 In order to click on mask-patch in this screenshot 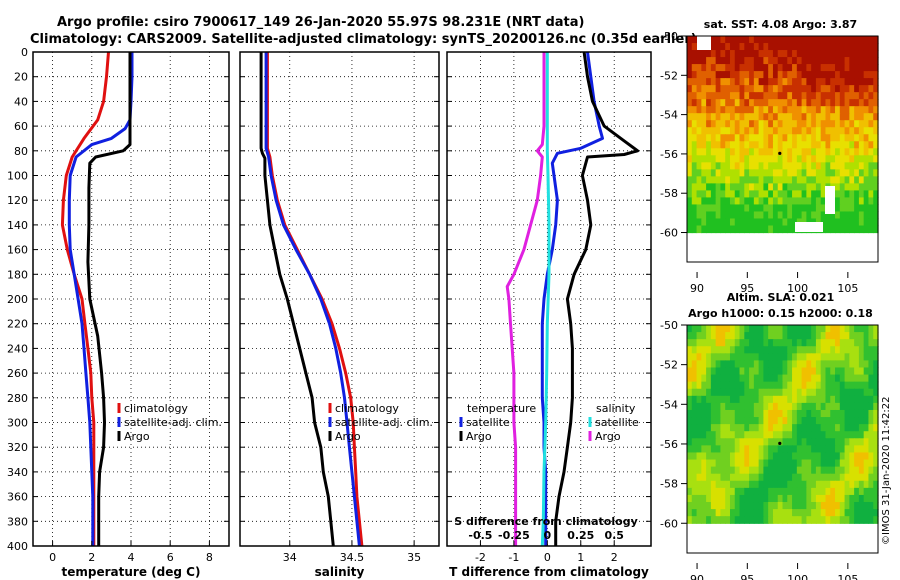, I will do `click(830, 200)`.